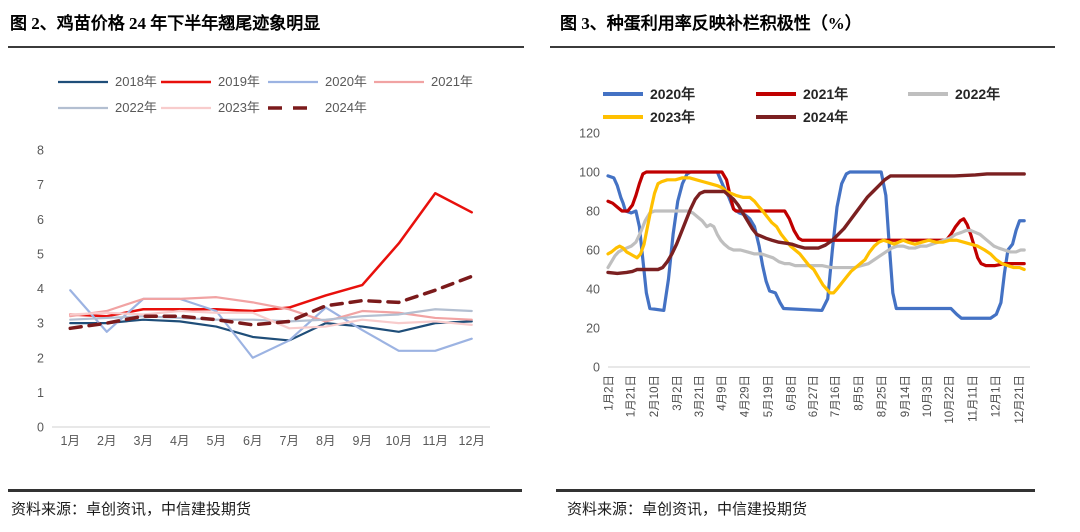 The width and height of the screenshot is (1080, 532). Describe the element at coordinates (746, 396) in the screenshot. I see `x-tick-label: 4月29日` at that location.